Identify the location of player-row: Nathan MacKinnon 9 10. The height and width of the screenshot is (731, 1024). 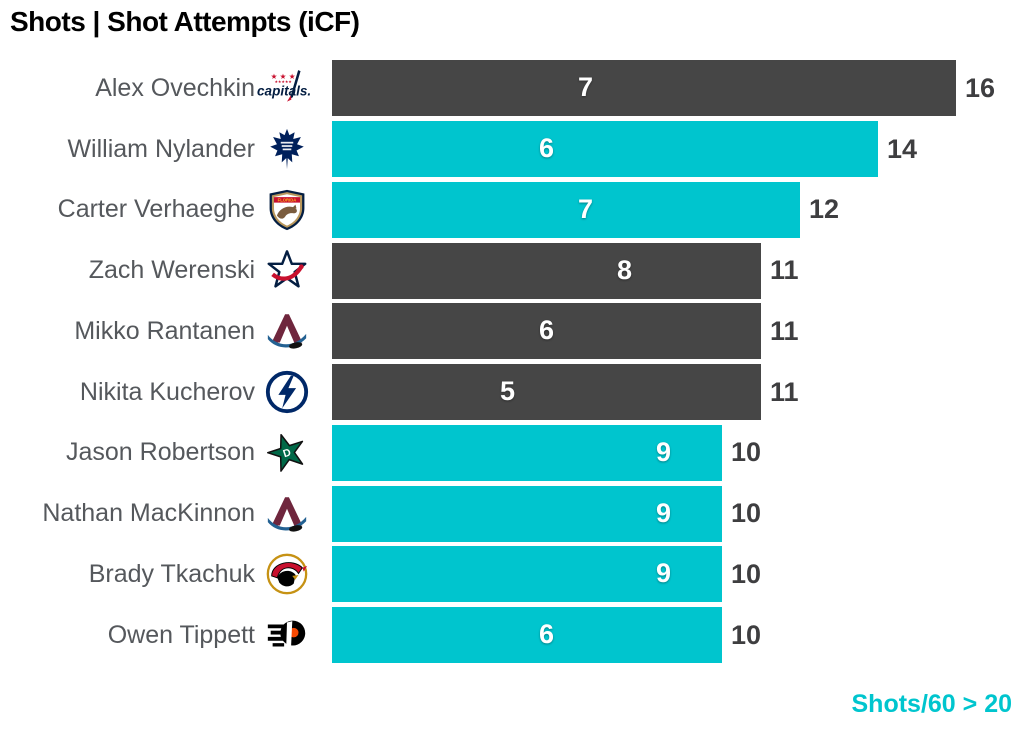
(512, 513).